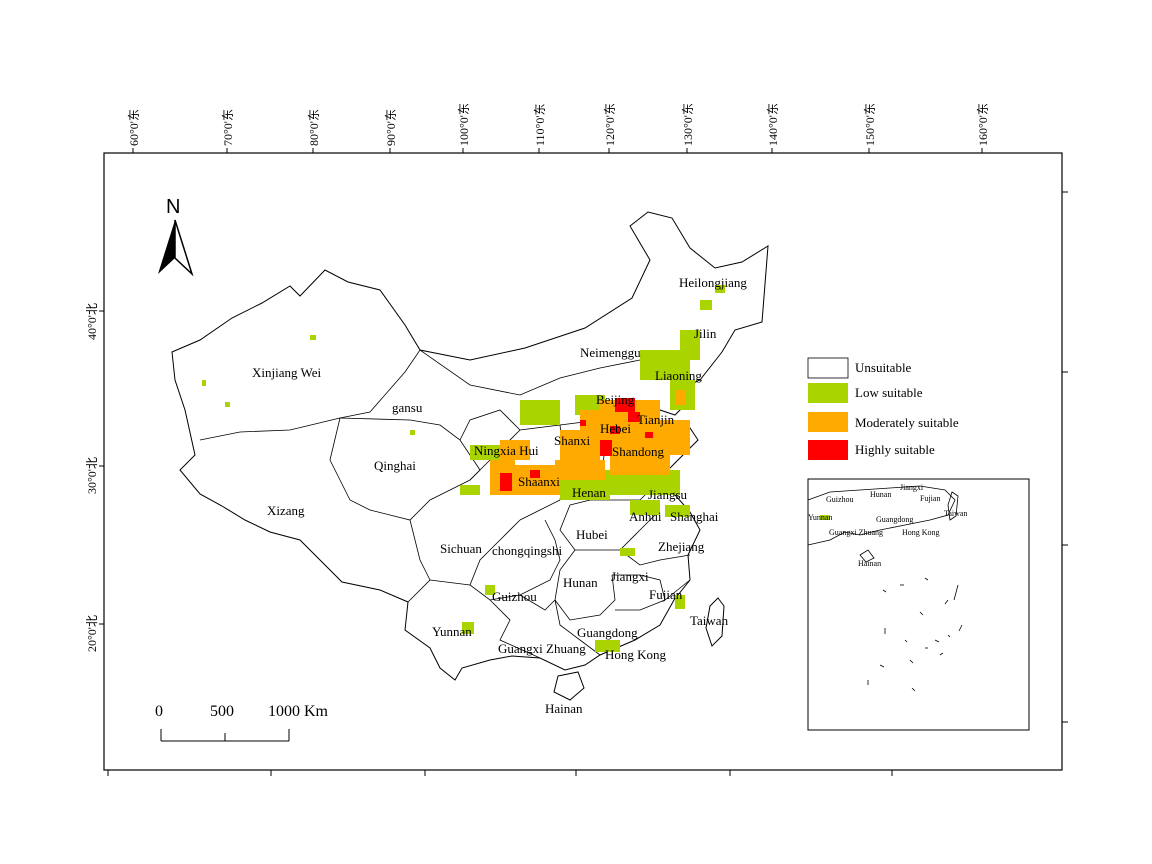 This screenshot has height=864, width=1152. Describe the element at coordinates (828, 422) in the screenshot. I see `legend-swatch-moderate` at that location.